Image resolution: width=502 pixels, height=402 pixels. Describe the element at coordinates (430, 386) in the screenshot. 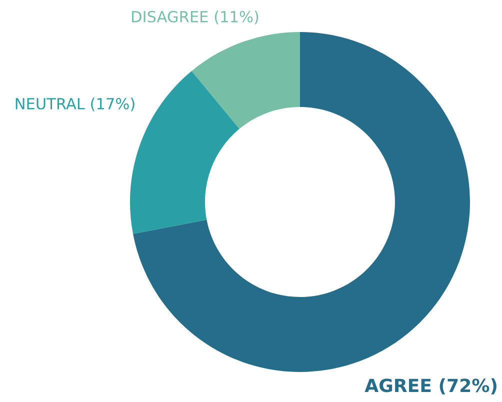

I see `slice-label: AGREE (72%)` at that location.